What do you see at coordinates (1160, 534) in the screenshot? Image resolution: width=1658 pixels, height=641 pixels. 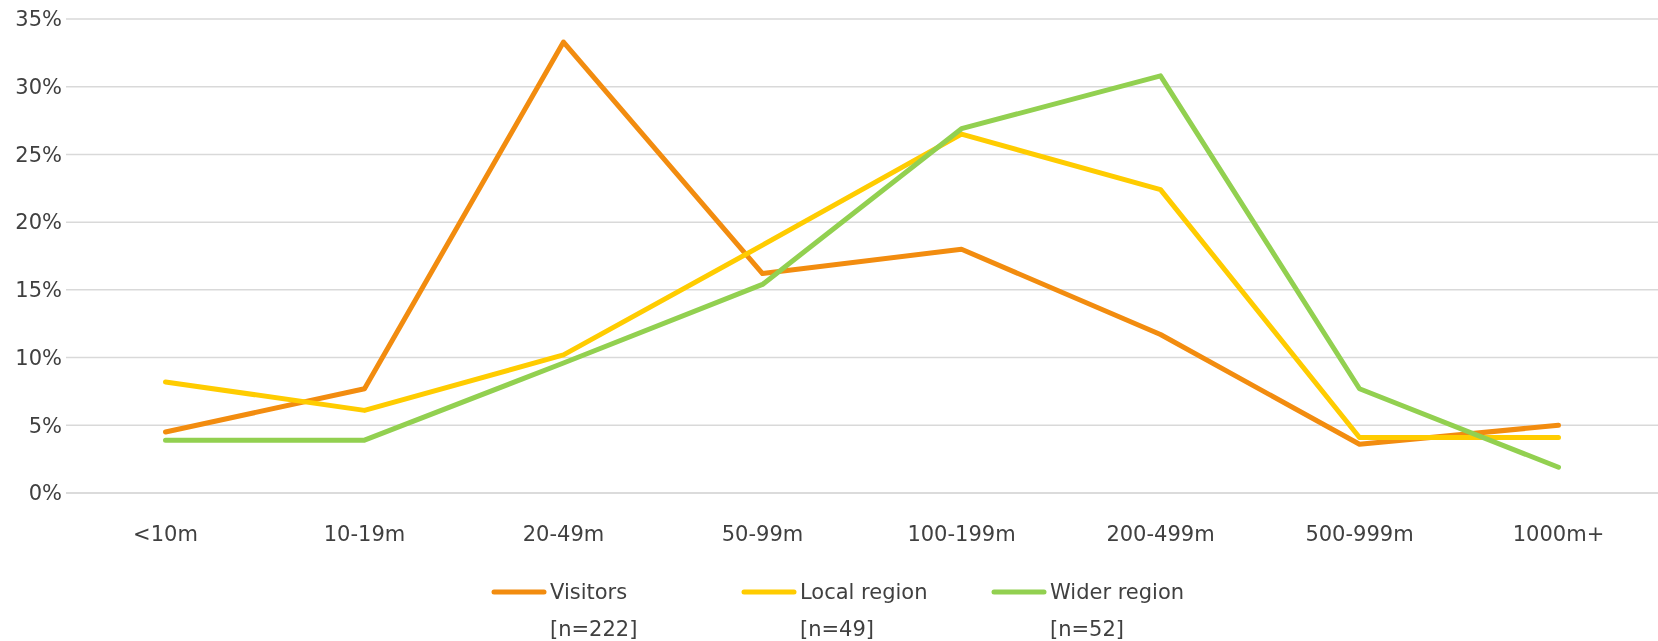 I see `x-tick-label: 200-499m` at bounding box center [1160, 534].